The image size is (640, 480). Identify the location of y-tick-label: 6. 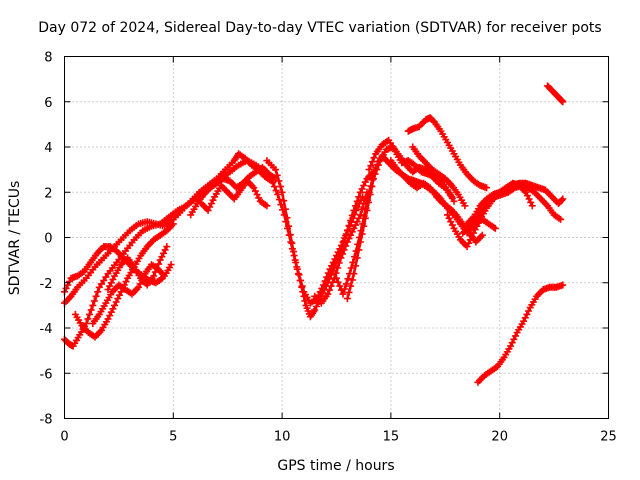
(48, 103).